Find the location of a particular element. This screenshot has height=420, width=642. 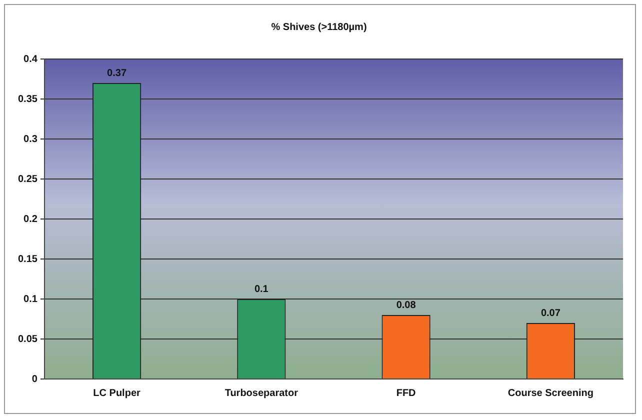

y-tick-label: 0.3 is located at coordinates (31, 139).